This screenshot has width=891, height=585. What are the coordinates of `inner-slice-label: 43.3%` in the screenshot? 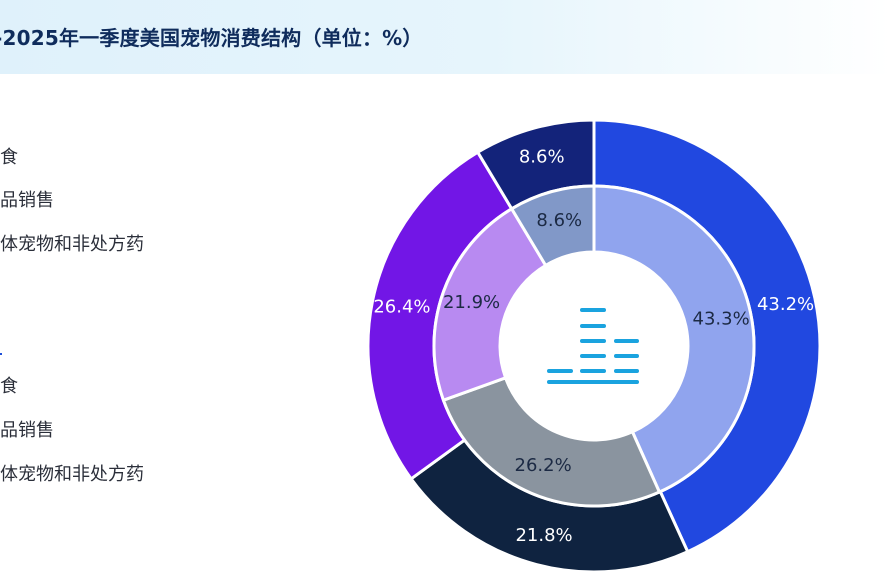 It's located at (721, 318).